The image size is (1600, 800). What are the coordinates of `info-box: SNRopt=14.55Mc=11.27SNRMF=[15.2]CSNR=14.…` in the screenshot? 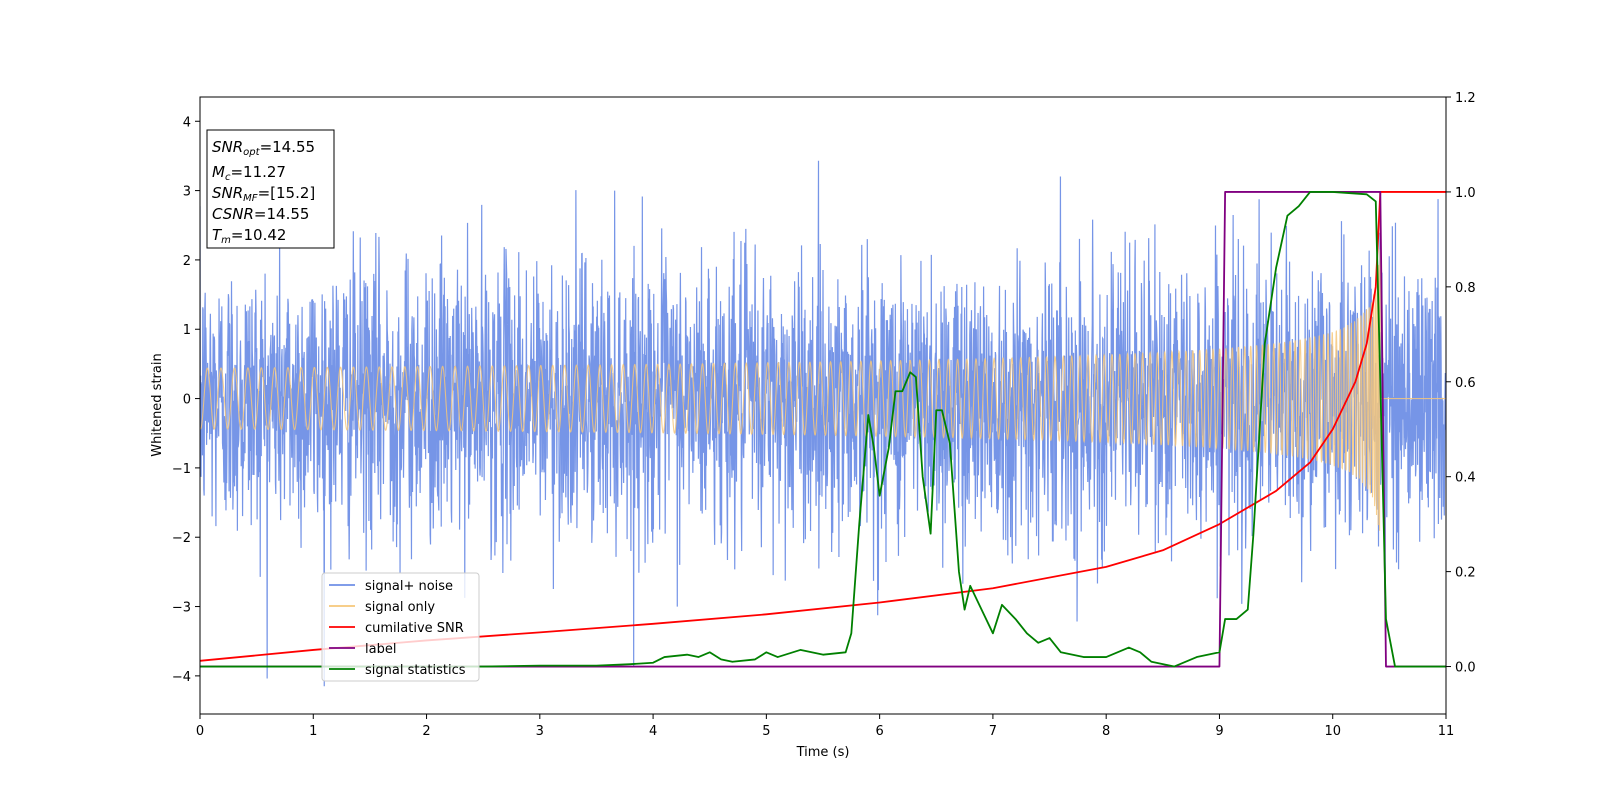 It's located at (270, 189).